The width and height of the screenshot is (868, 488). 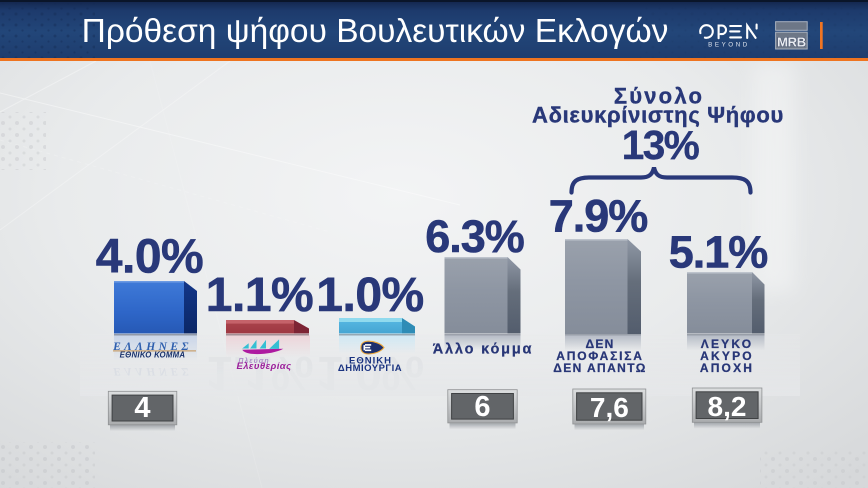 What do you see at coordinates (265, 366) in the screenshot?
I see `svg-text: Ελευθερίας` at bounding box center [265, 366].